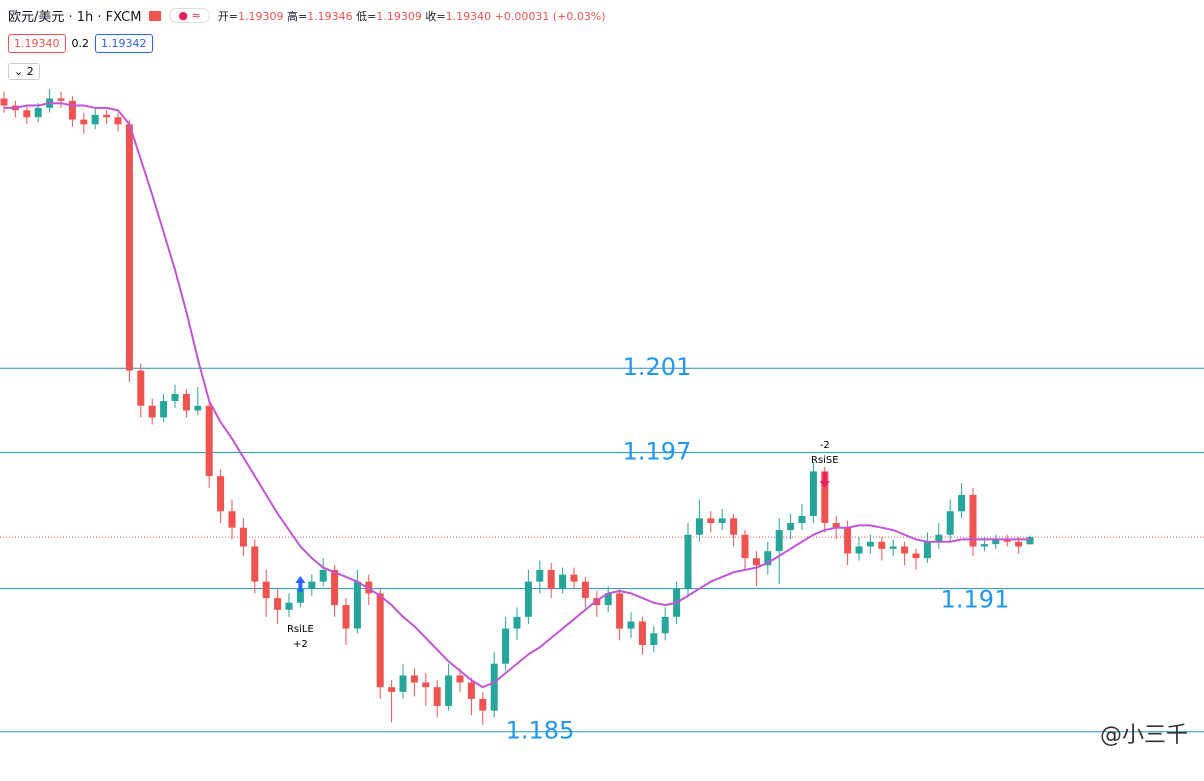  Describe the element at coordinates (24, 71) in the screenshot. I see `indicator-toggle: ⌄ 2` at that location.